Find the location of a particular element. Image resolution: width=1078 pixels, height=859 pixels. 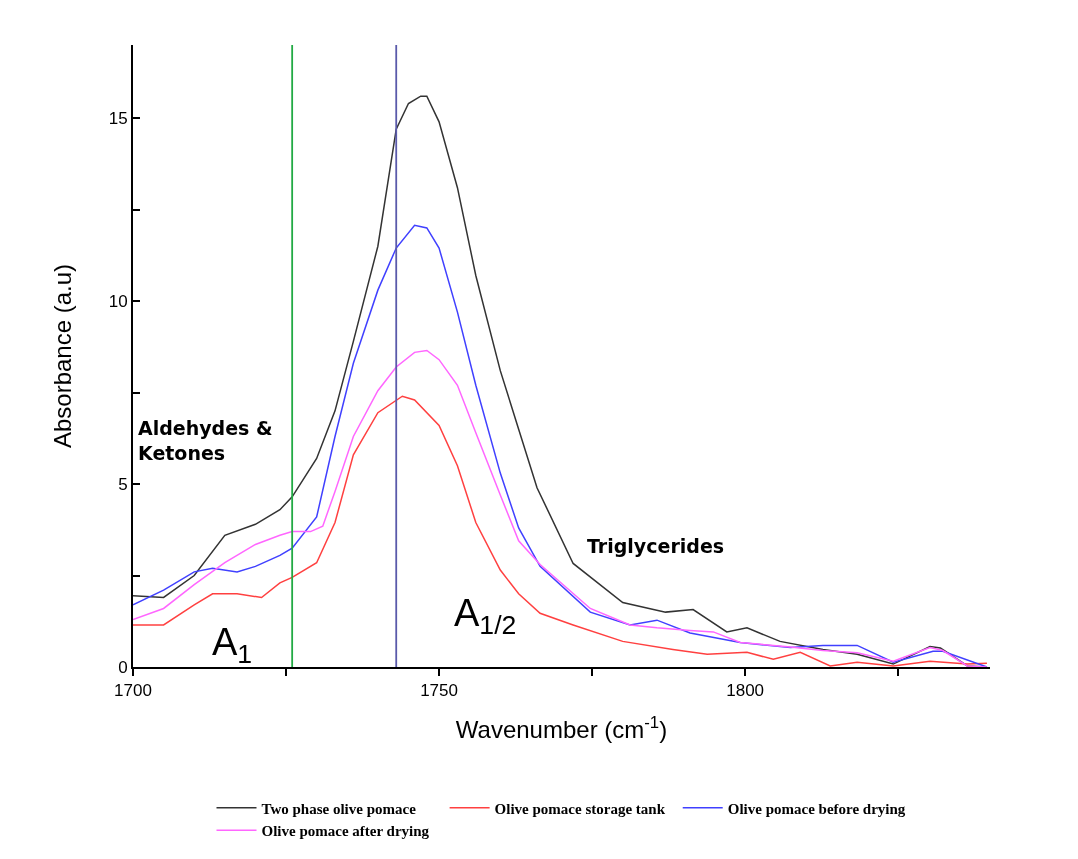

annotation: Triglycerides is located at coordinates (656, 546).